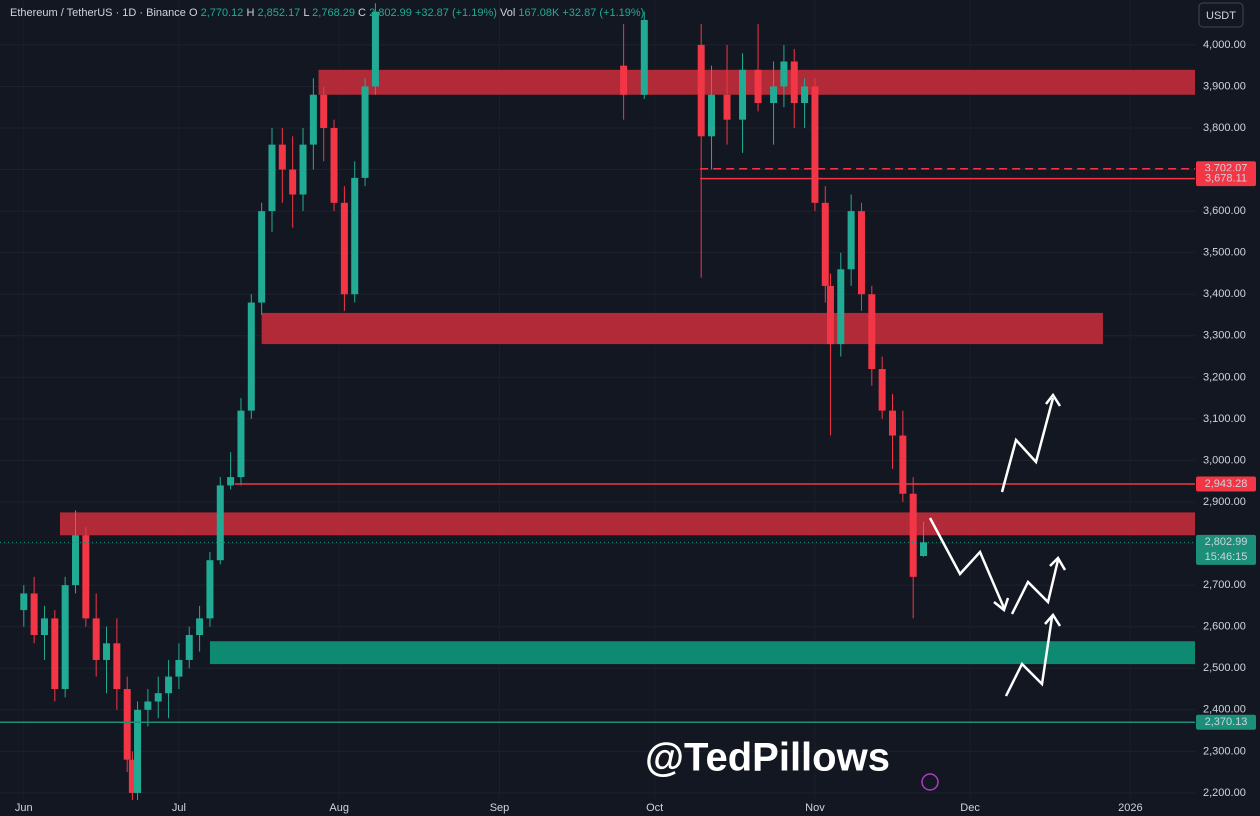 The width and height of the screenshot is (1260, 816). What do you see at coordinates (930, 782) in the screenshot?
I see `logo-icon` at bounding box center [930, 782].